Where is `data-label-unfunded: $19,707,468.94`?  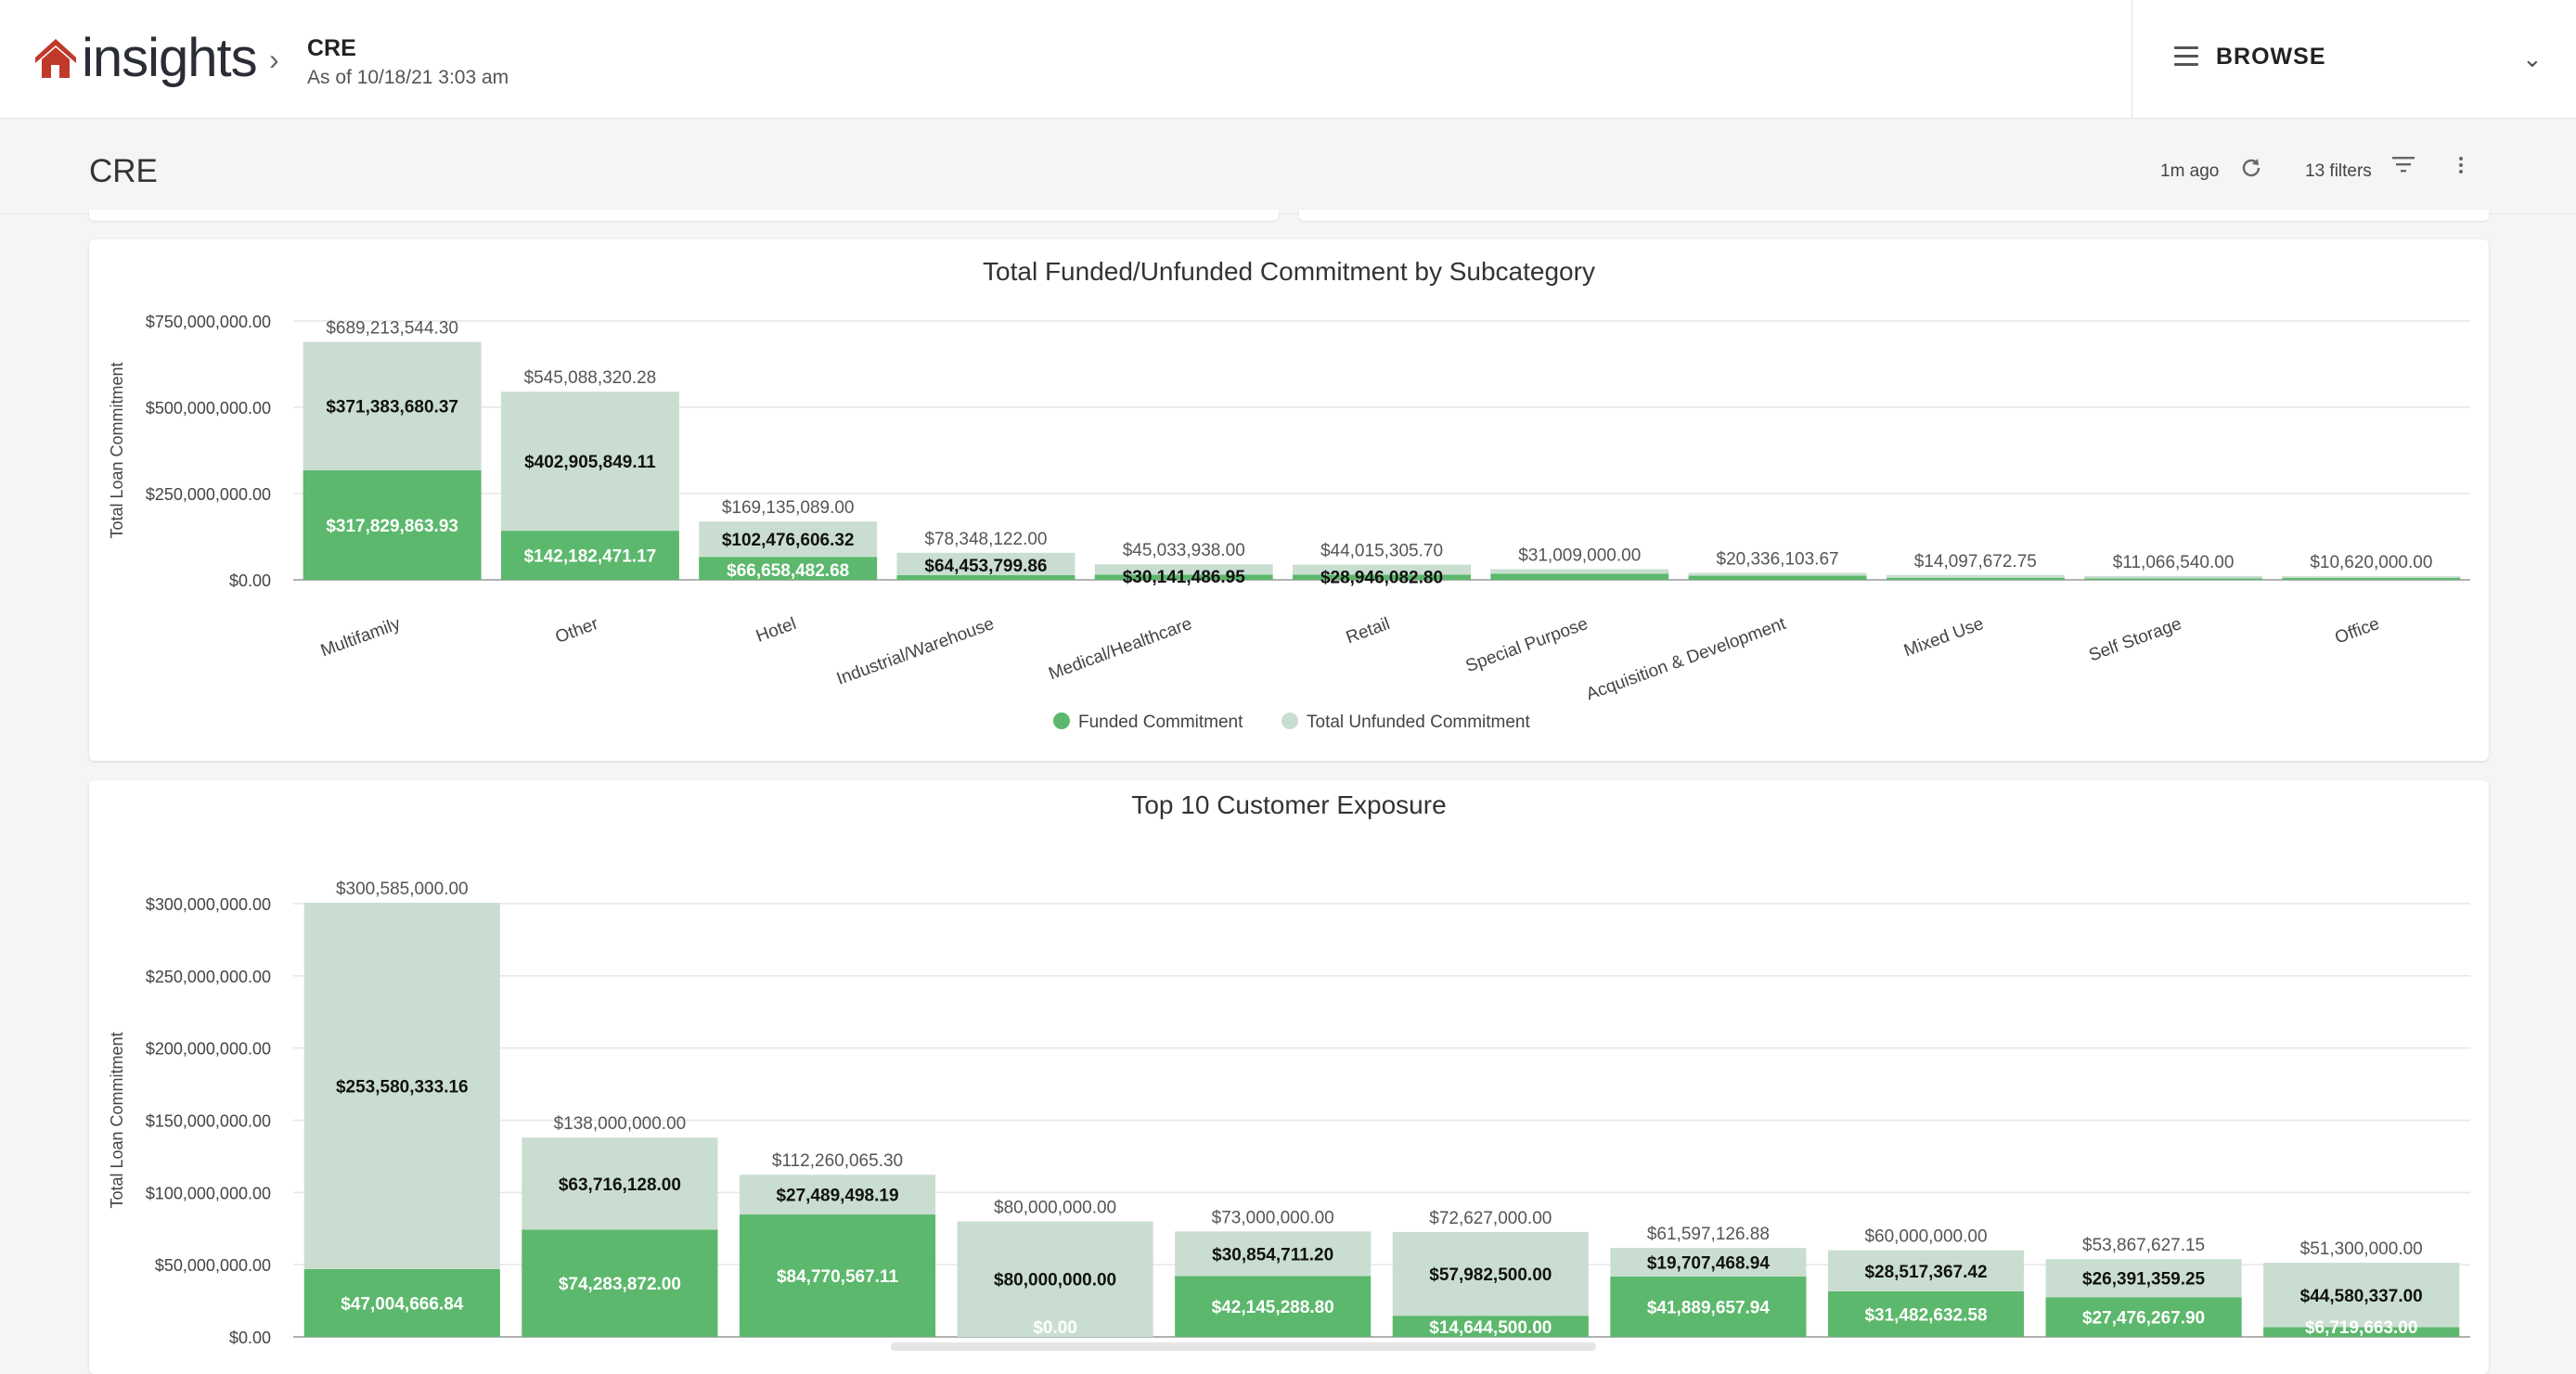
data-label-unfunded: $19,707,468.94 is located at coordinates (1709, 1263).